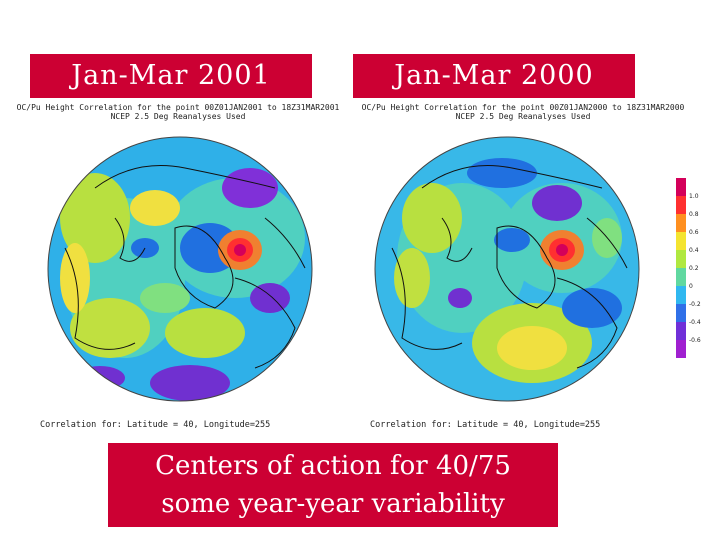  Describe the element at coordinates (695, 340) in the screenshot. I see `colorbar-label: -0.6` at that location.